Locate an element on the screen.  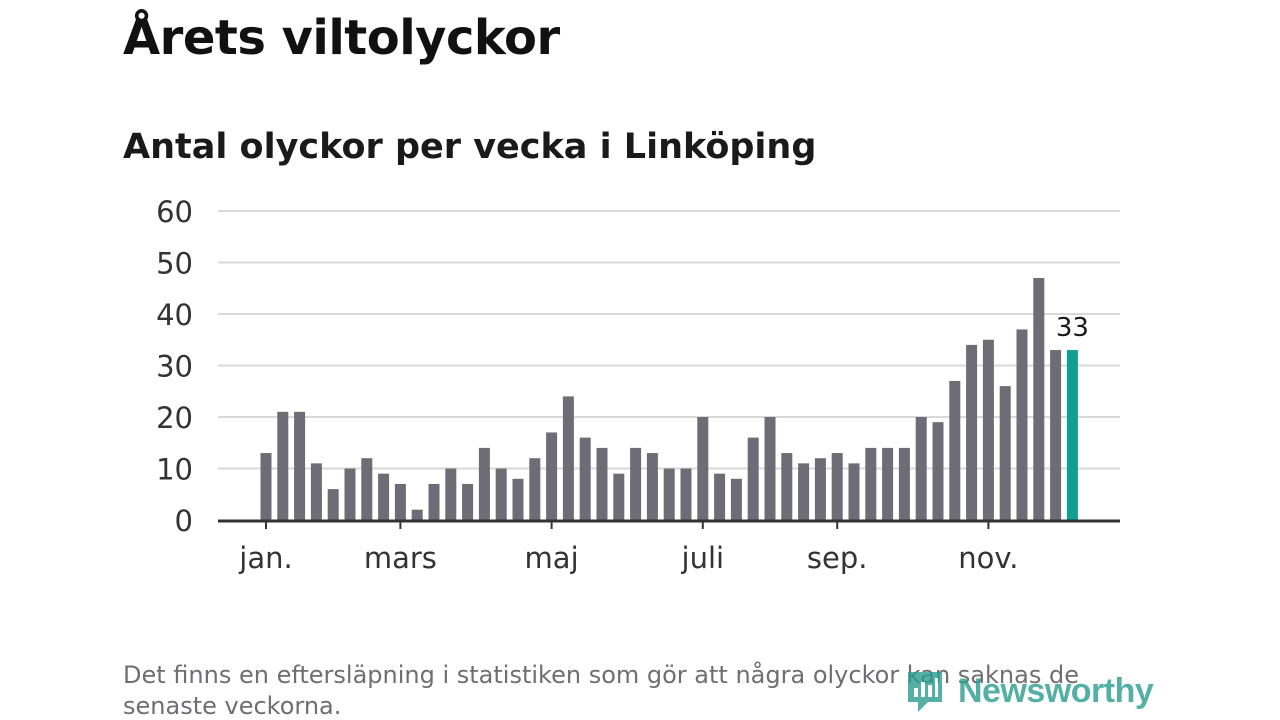
annotations: 33 is located at coordinates (1072, 328).